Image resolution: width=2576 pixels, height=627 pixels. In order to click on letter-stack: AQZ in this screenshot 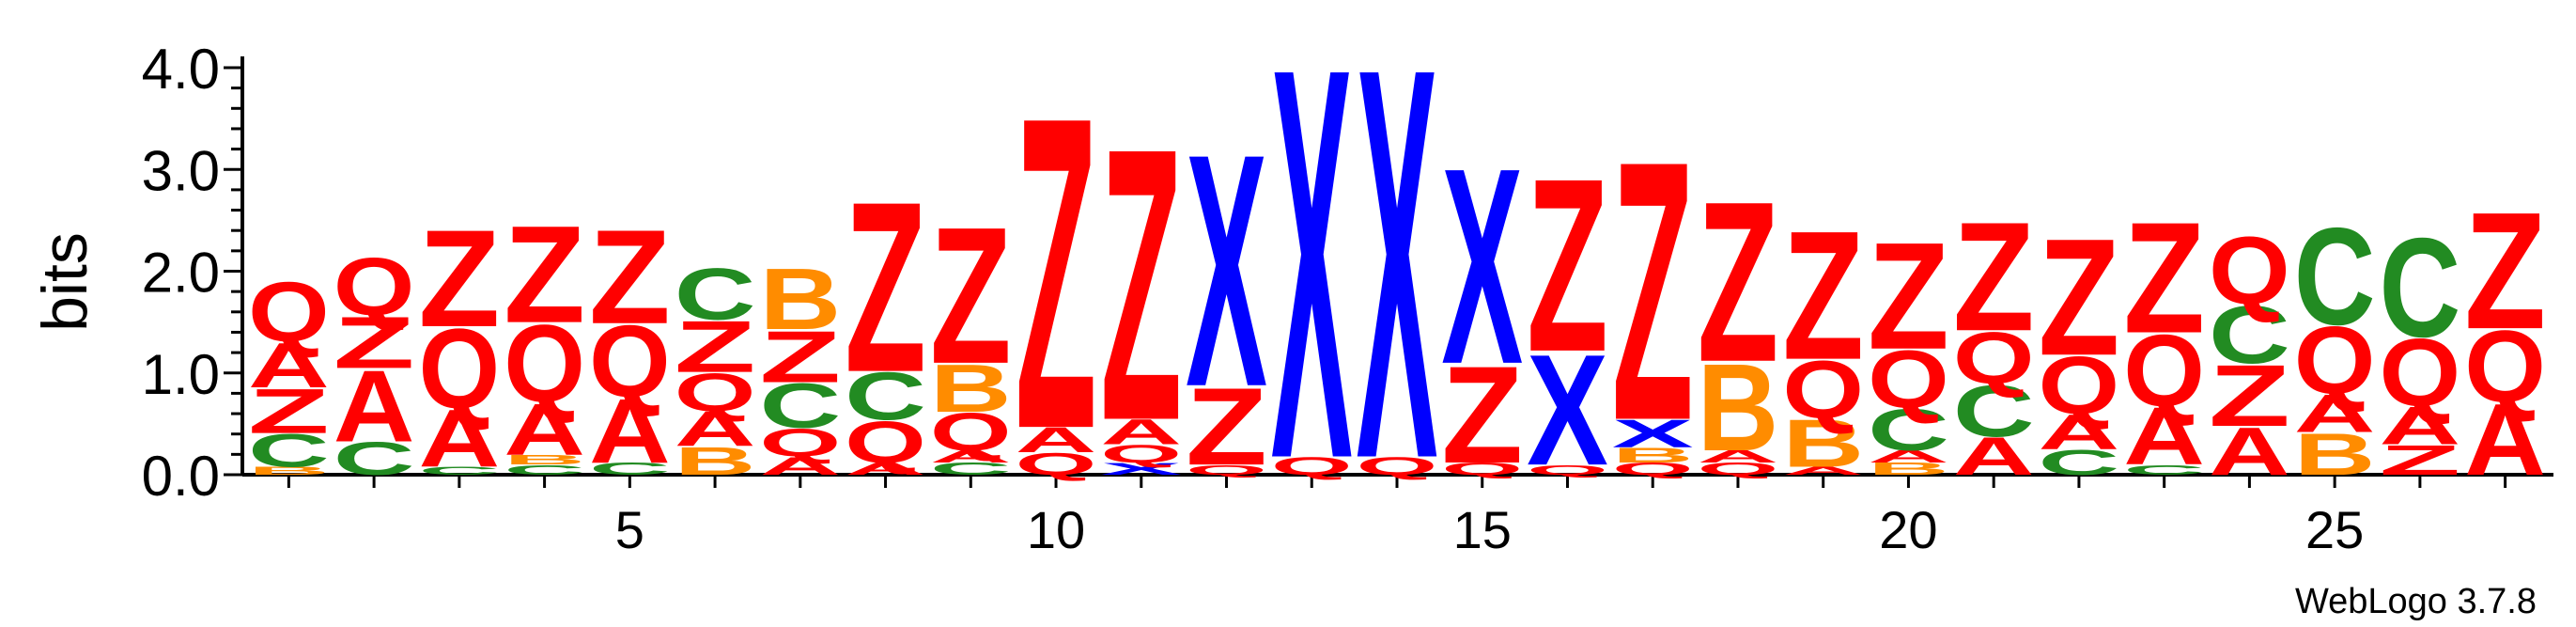, I will do `click(2505, 338)`.